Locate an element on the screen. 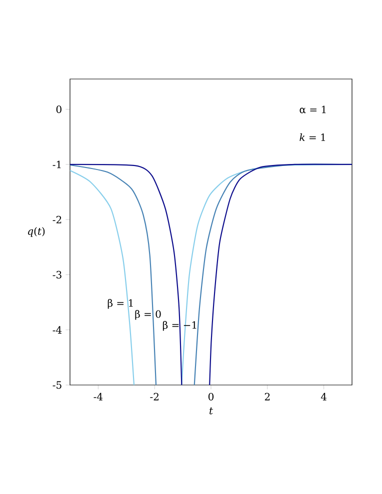 The image size is (382, 494). y-tick-label: 0 is located at coordinates (59, 110).